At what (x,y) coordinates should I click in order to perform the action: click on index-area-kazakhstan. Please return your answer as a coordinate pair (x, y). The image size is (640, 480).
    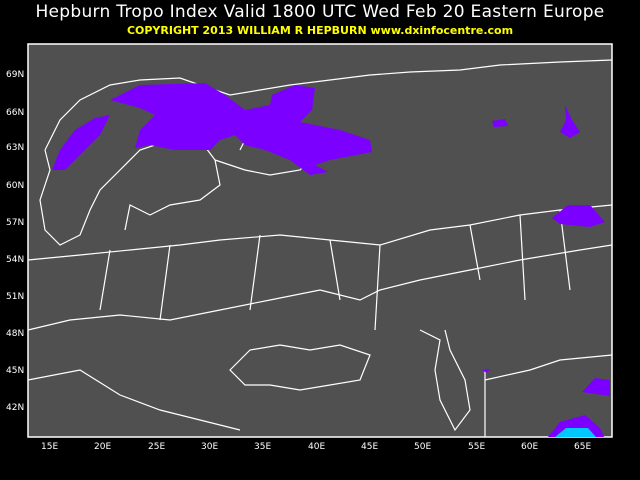
    Looking at the image, I should click on (596, 387).